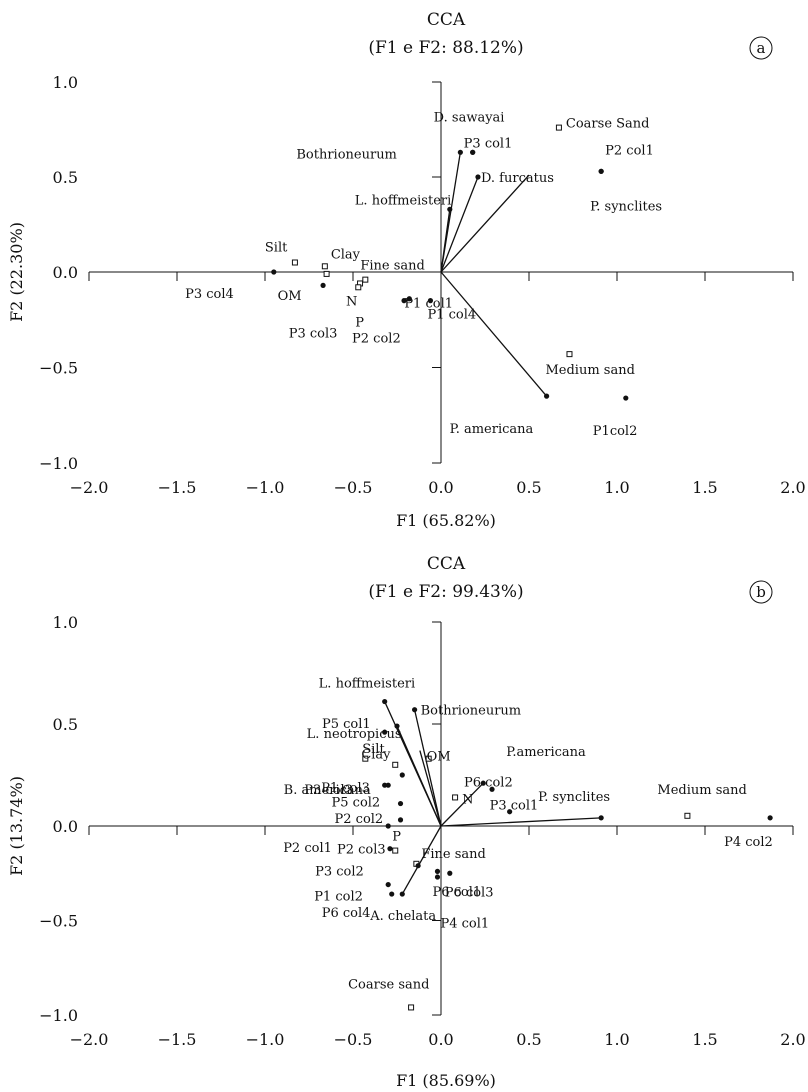 The image size is (808, 1092). Describe the element at coordinates (469, 117) in the screenshot. I see `species-label-d-sawayai: D. sawayai` at that location.